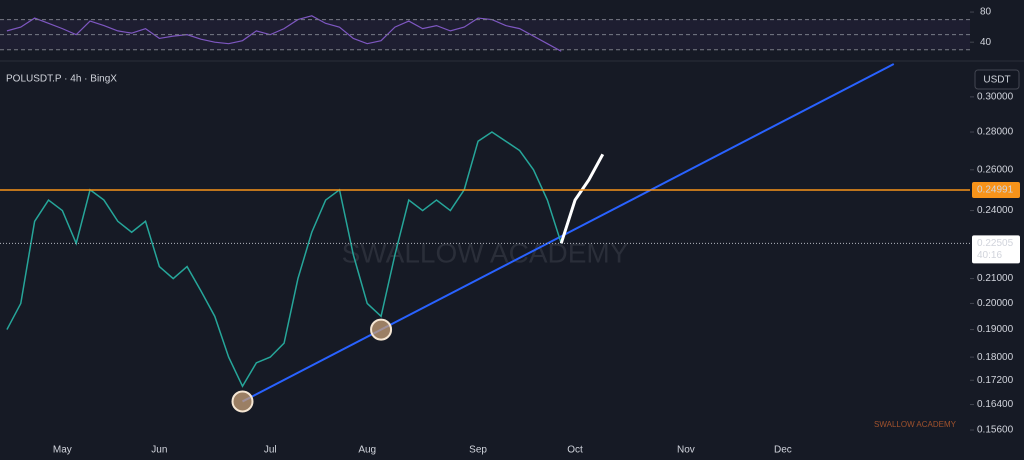  What do you see at coordinates (478, 450) in the screenshot?
I see `x-tick-label: Sep` at bounding box center [478, 450].